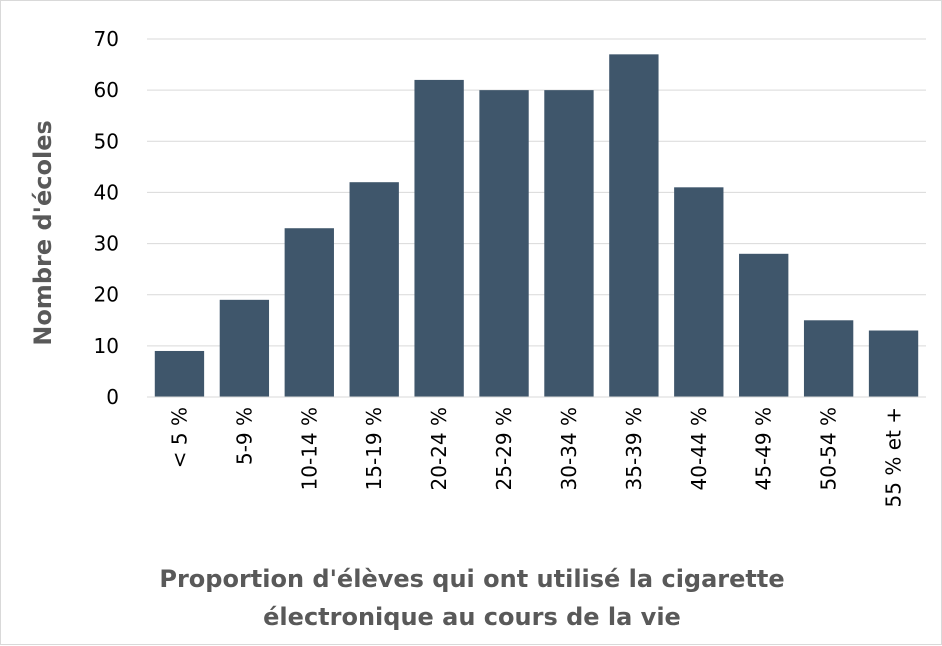  I want to click on y-tick-label: 60, so click(106, 90).